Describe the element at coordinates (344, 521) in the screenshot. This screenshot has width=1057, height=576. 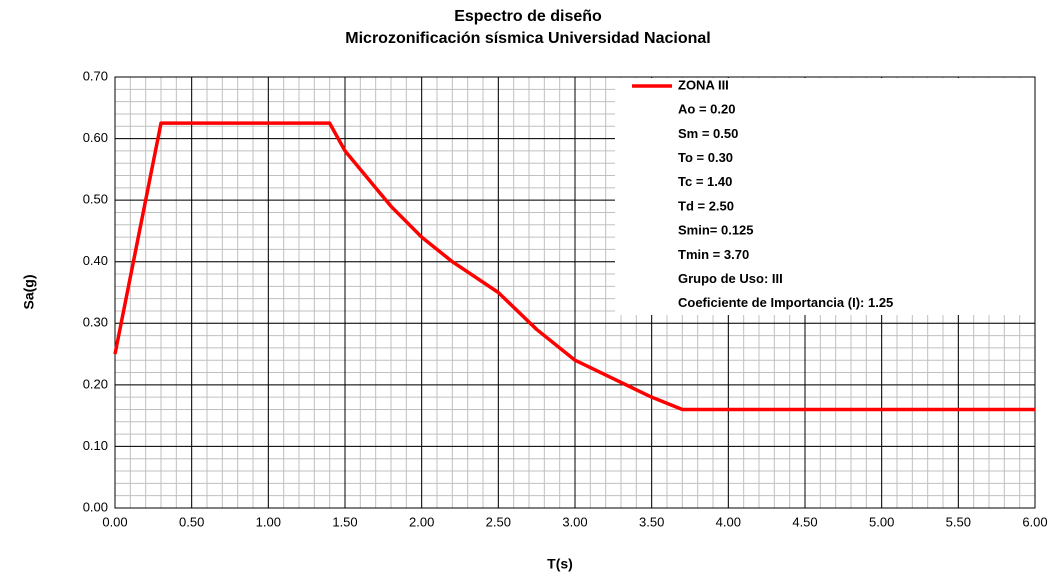
I see `x-tick-label: 1.50` at that location.